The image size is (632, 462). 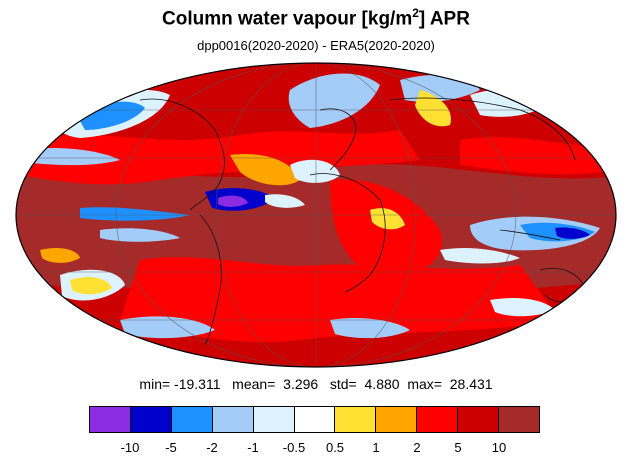 What do you see at coordinates (130, 447) in the screenshot?
I see `colorbar-tick-label: -10` at bounding box center [130, 447].